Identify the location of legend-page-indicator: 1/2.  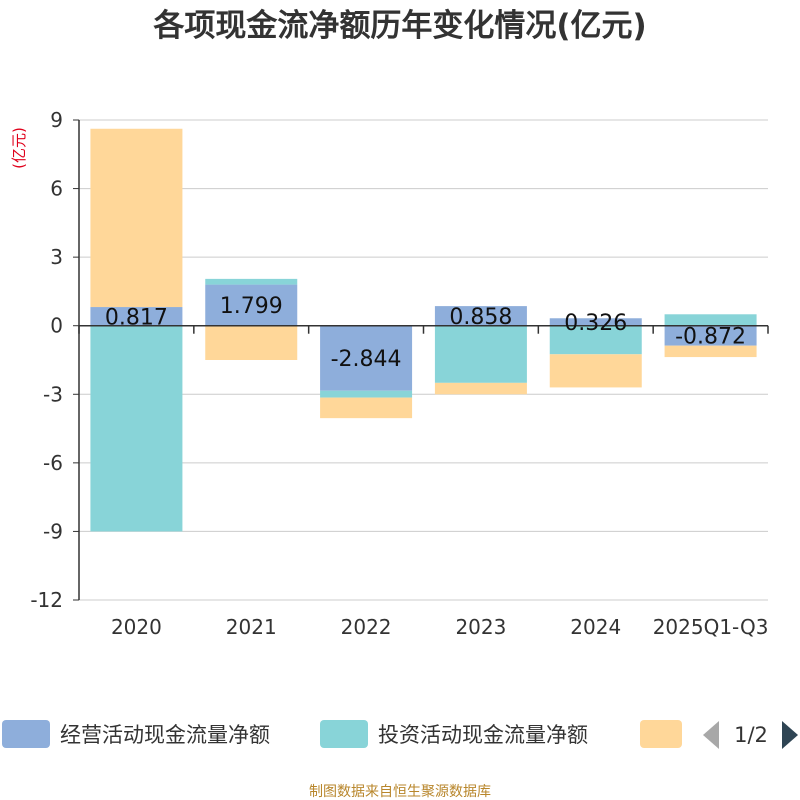
(751, 735).